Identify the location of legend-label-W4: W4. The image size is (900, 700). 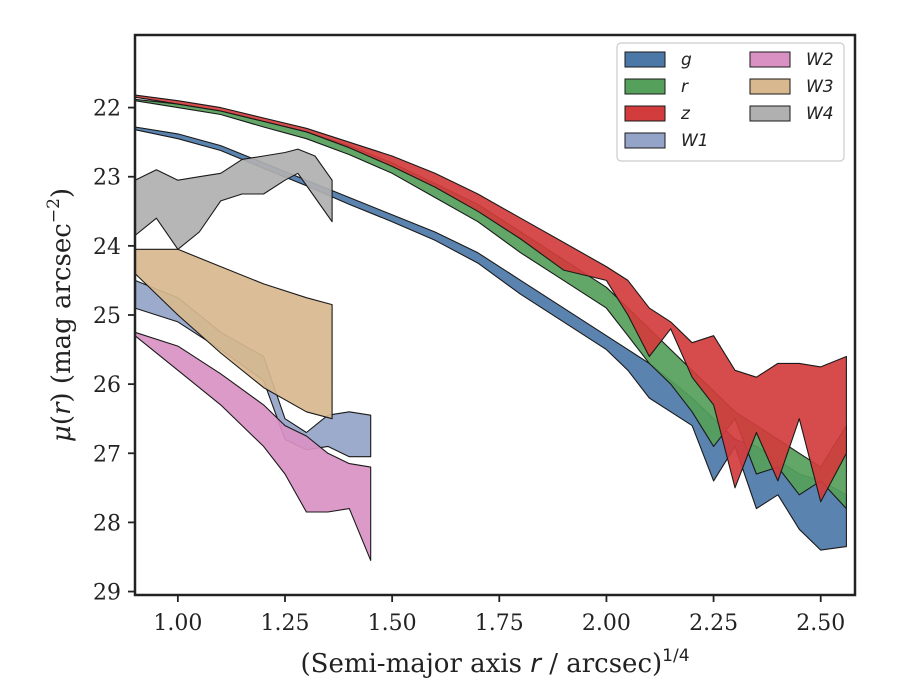
(820, 114).